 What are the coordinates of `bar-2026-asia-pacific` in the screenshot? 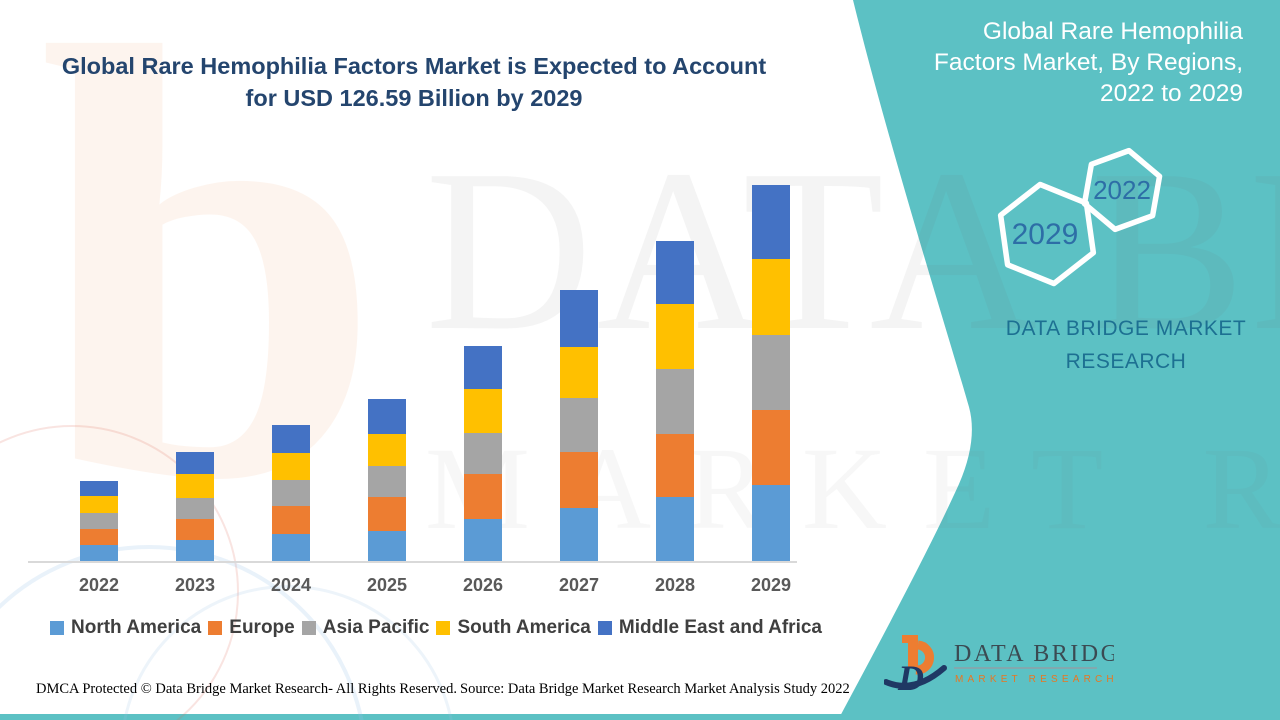 It's located at (483, 453).